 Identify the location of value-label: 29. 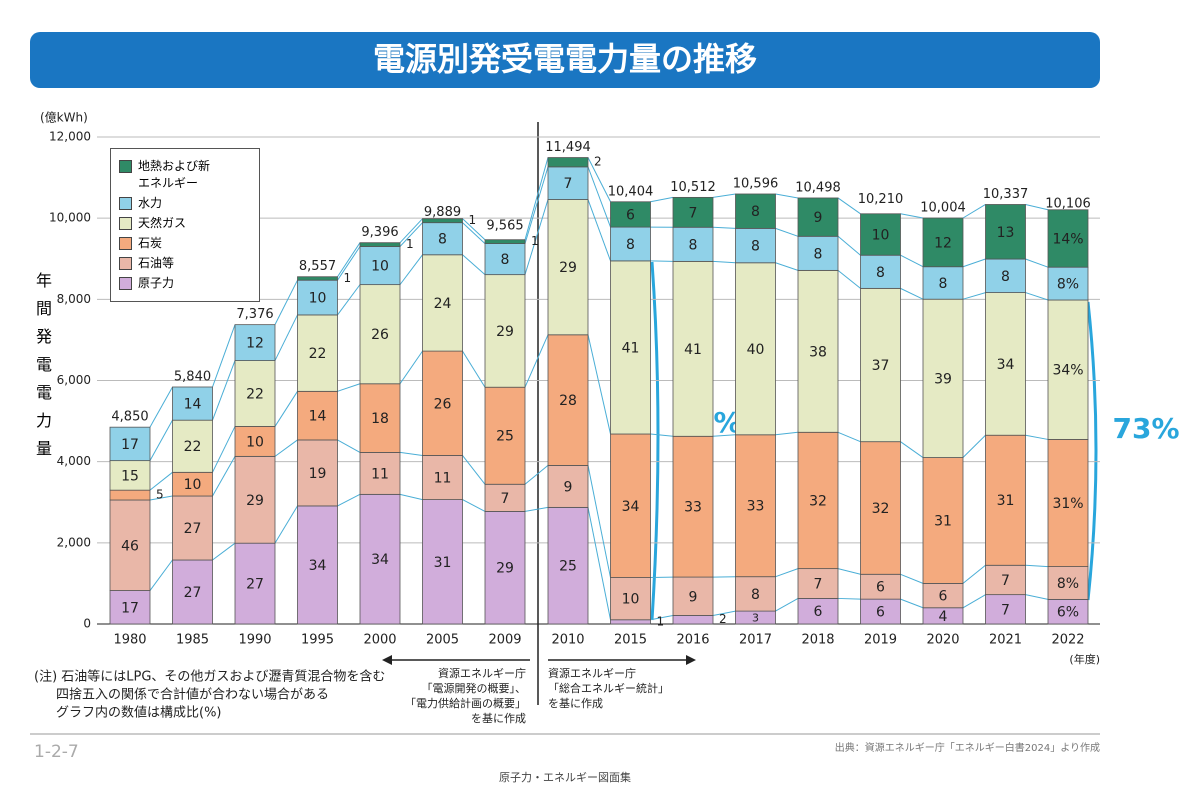
(568, 268).